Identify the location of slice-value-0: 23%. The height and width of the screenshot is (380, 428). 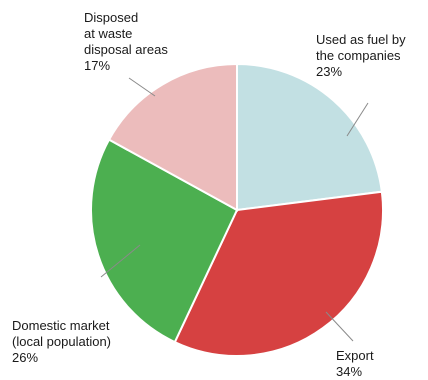
(329, 71).